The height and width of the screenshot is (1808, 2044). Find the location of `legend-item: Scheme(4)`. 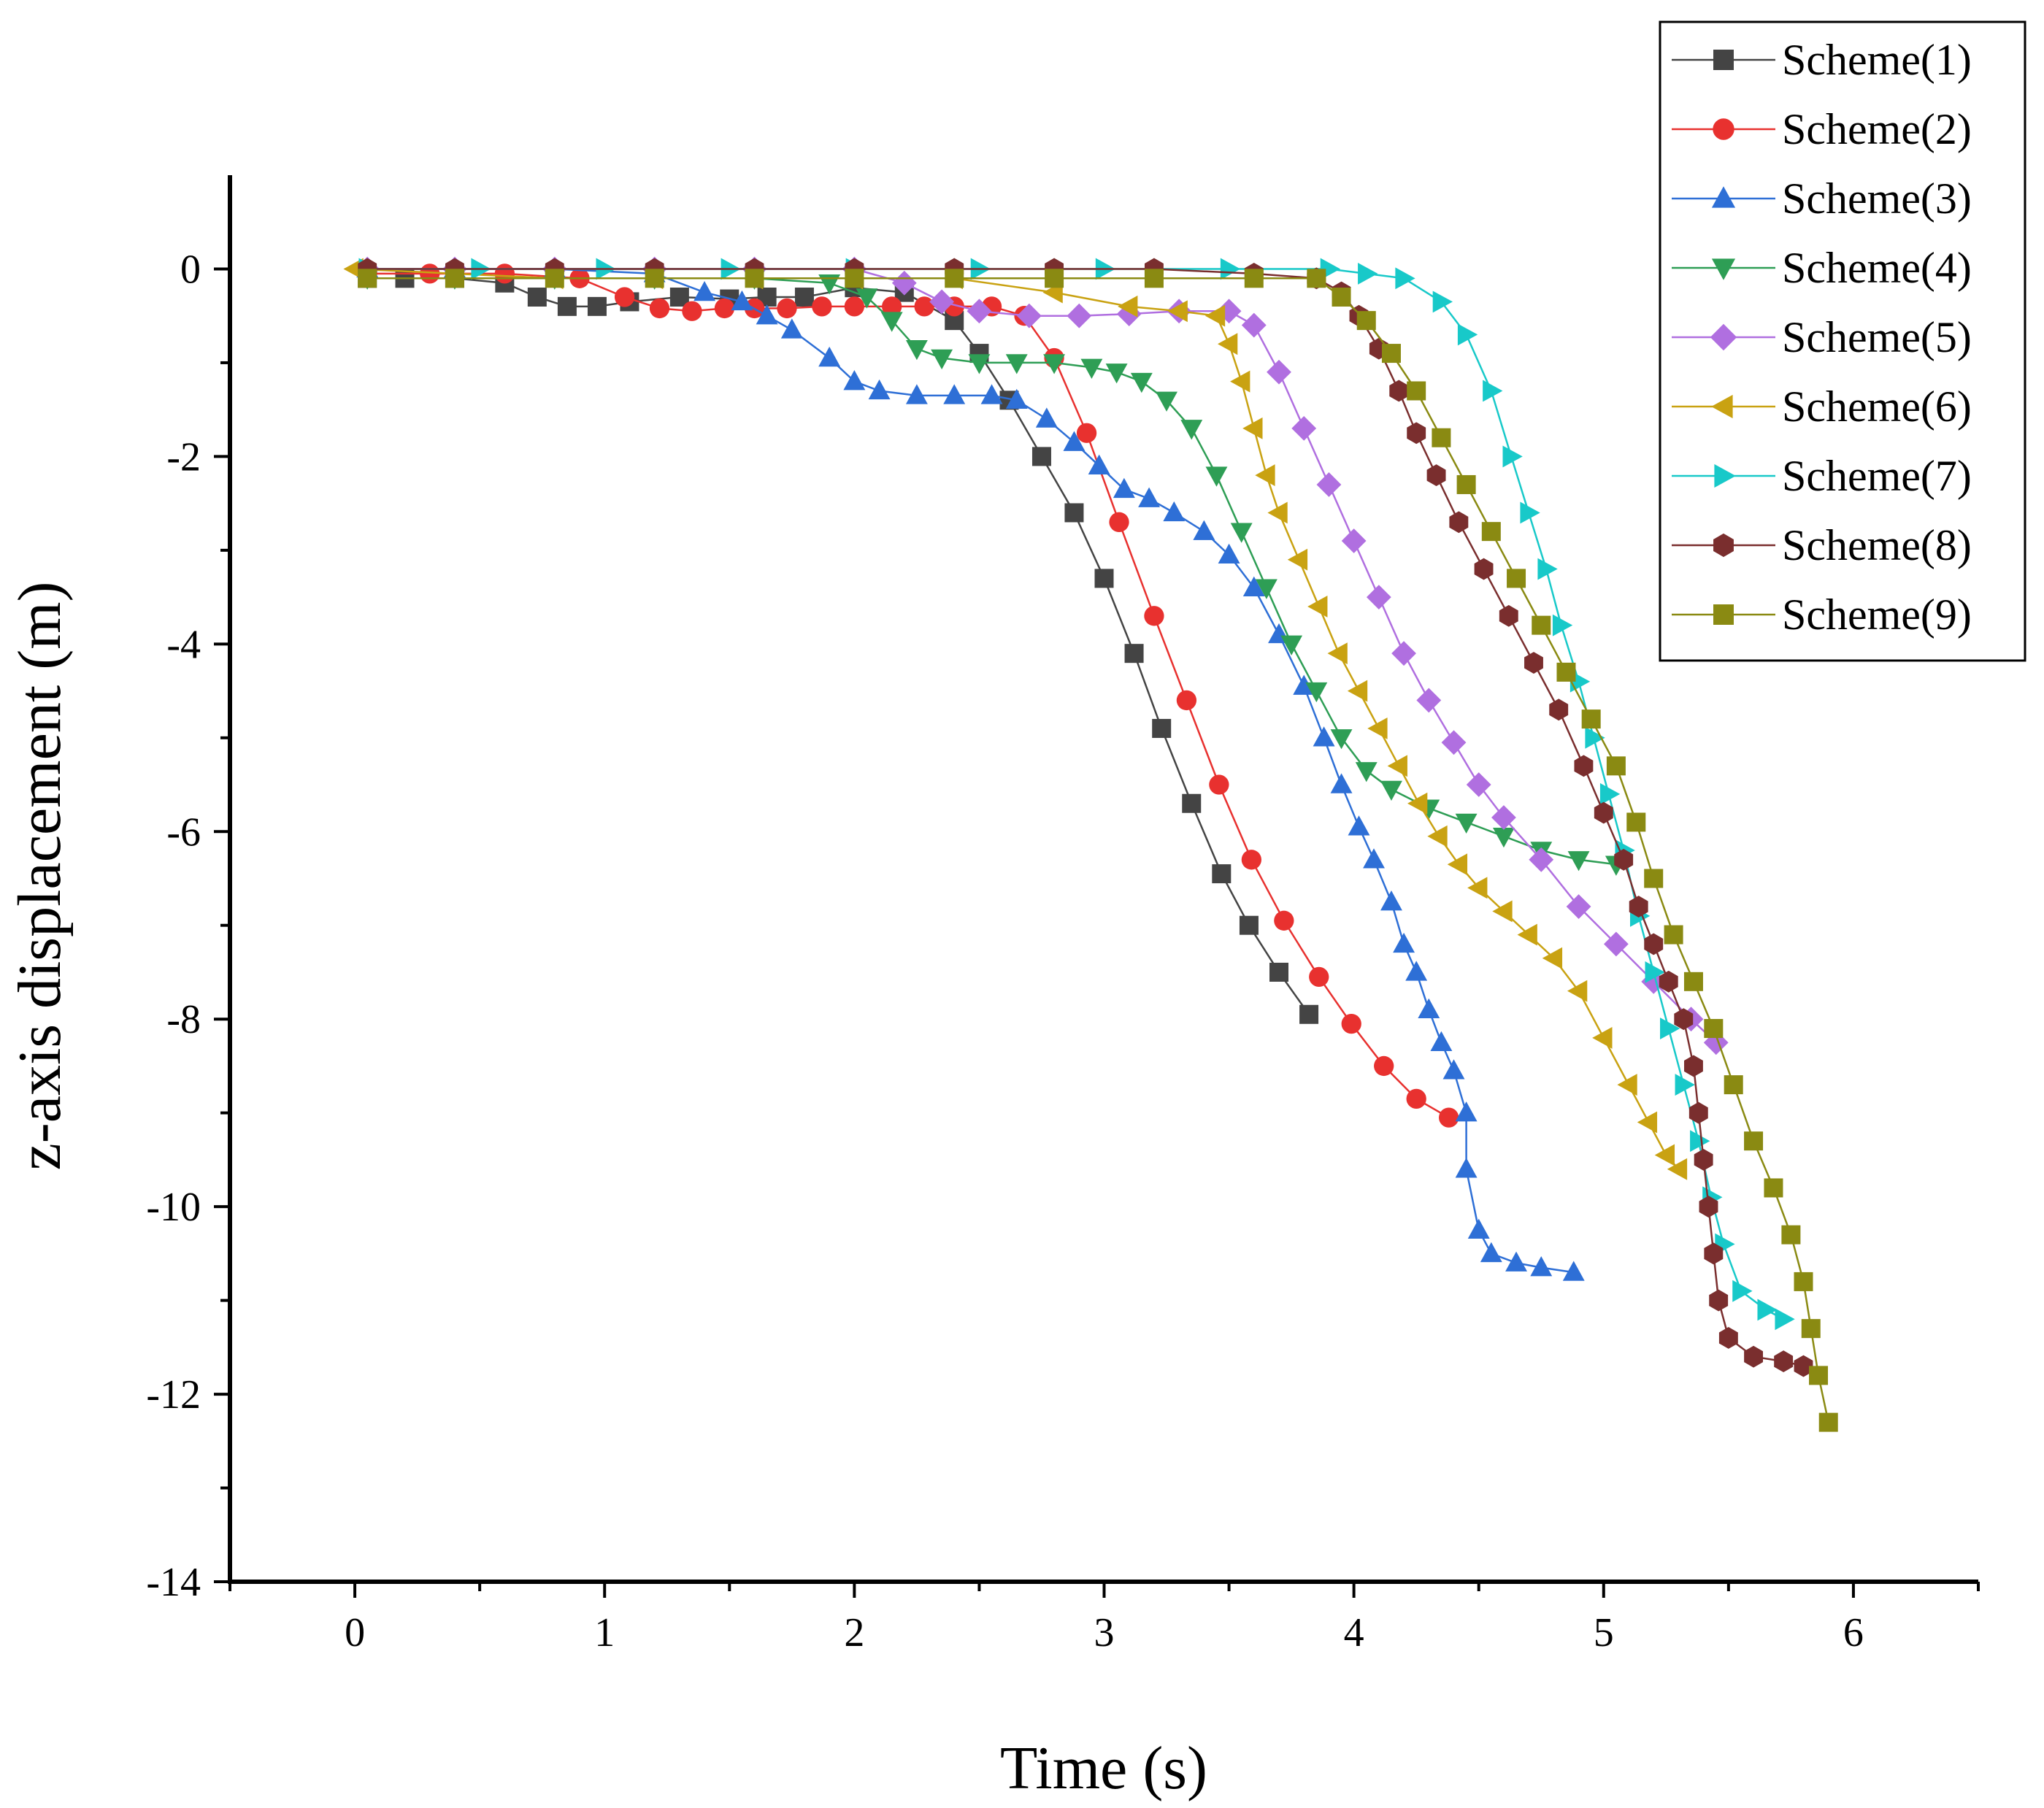

legend-item: Scheme(4) is located at coordinates (1822, 268).